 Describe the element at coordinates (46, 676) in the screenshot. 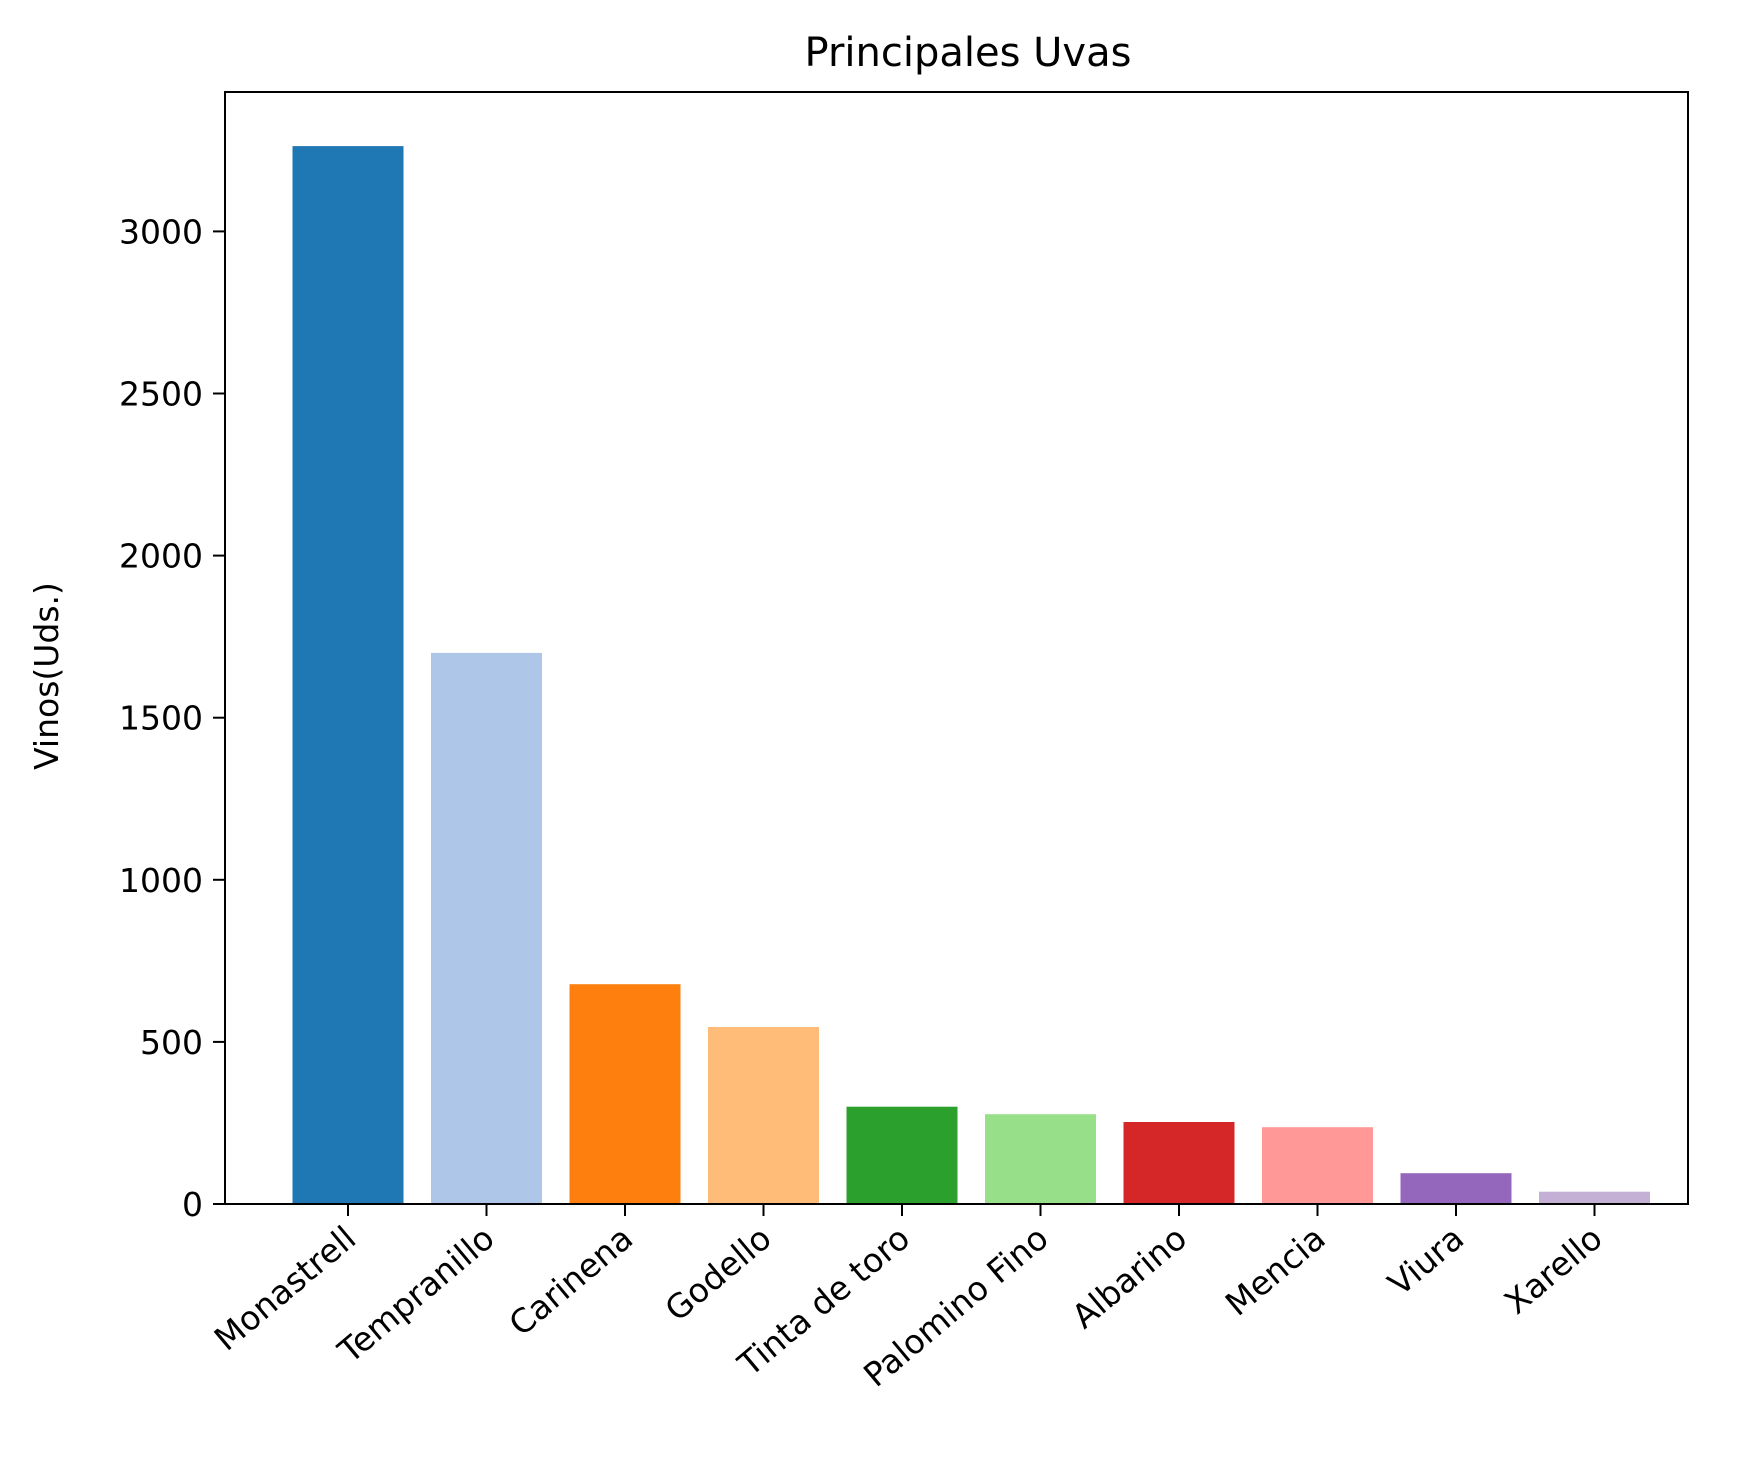

I see `y-axis-label: Vinos(Uds.)` at that location.